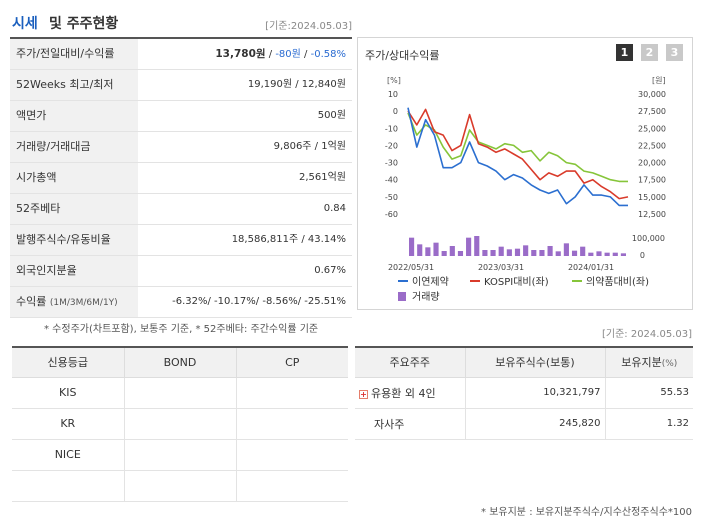  Describe the element at coordinates (68, 362) in the screenshot. I see `credit-header: 신용등급` at that location.